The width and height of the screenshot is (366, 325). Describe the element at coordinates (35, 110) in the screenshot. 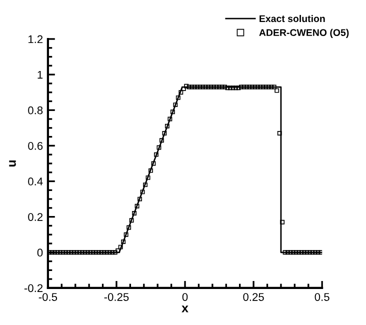

I see `y-tick-label: 0.8` at that location.